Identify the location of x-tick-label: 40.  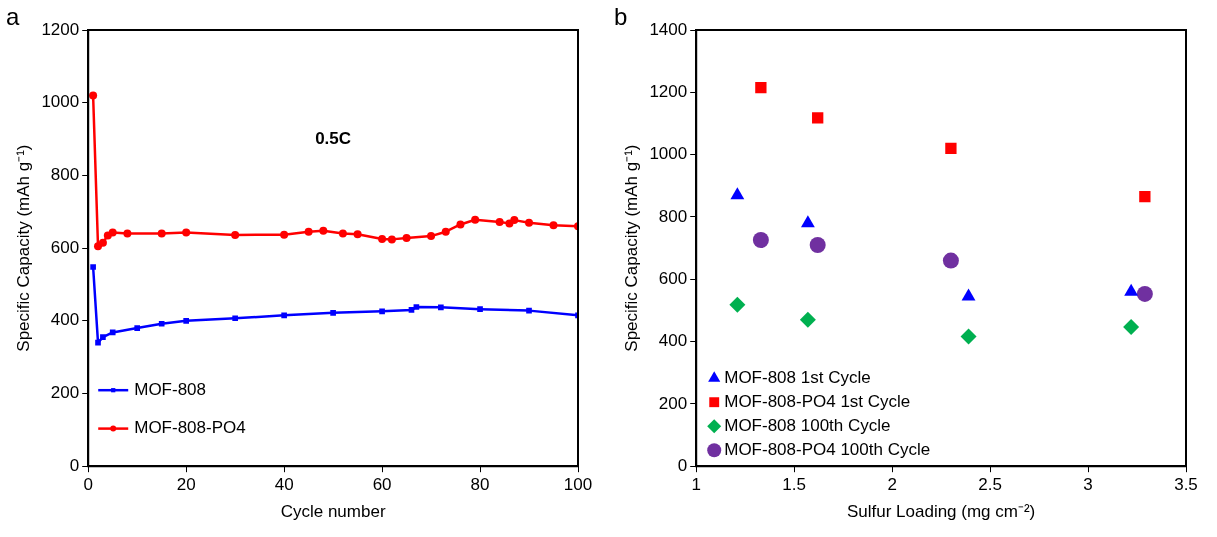
(284, 485).